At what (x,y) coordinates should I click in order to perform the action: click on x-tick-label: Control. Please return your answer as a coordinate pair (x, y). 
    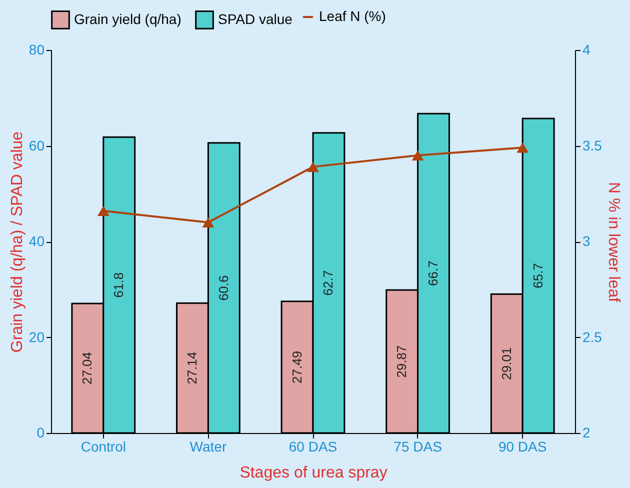
    Looking at the image, I should click on (103, 446).